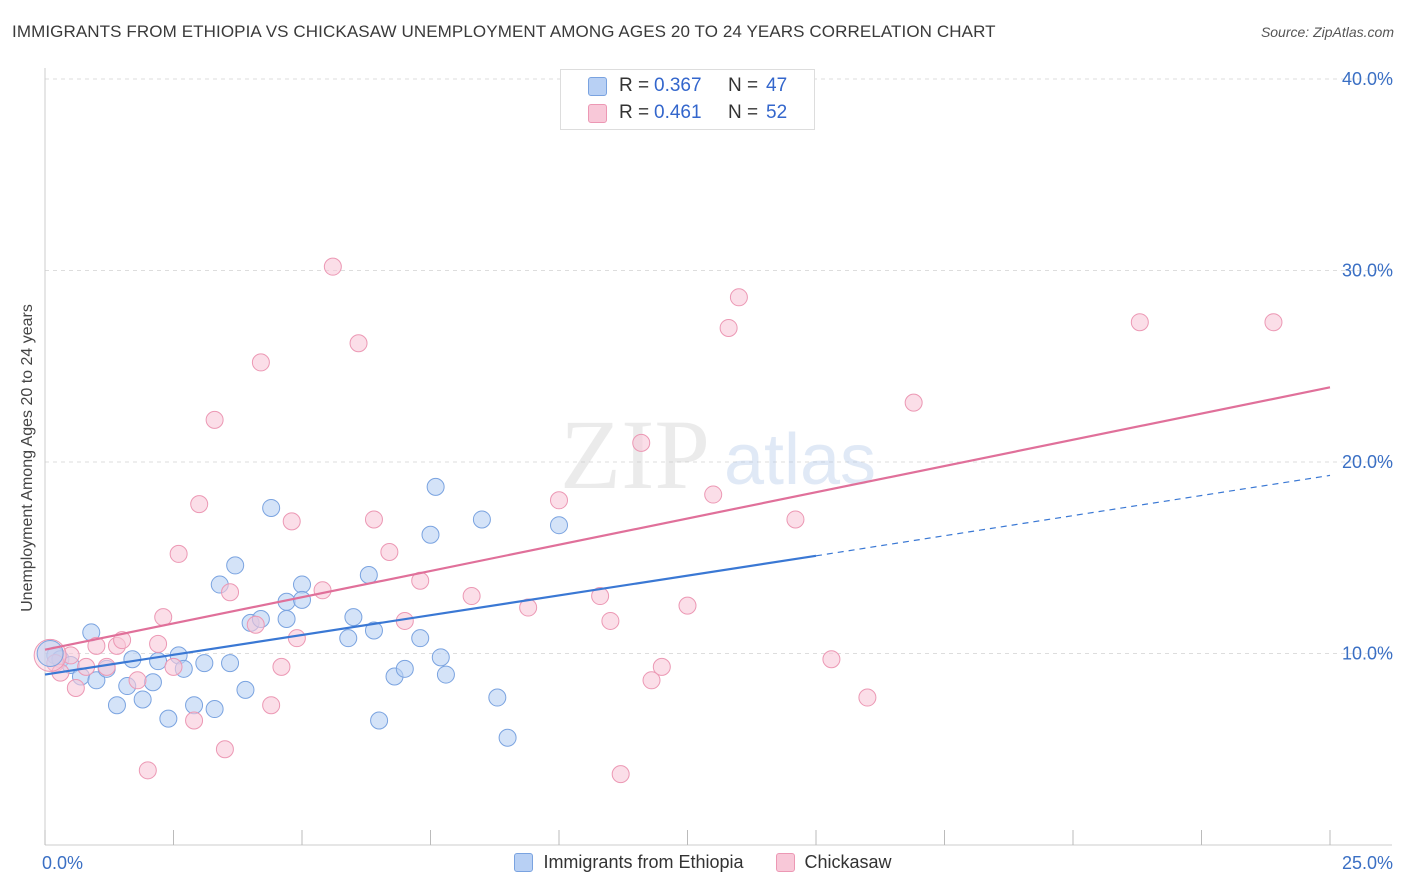  What do you see at coordinates (718, 454) in the screenshot?
I see `watermark: ZIP atlas` at bounding box center [718, 454].